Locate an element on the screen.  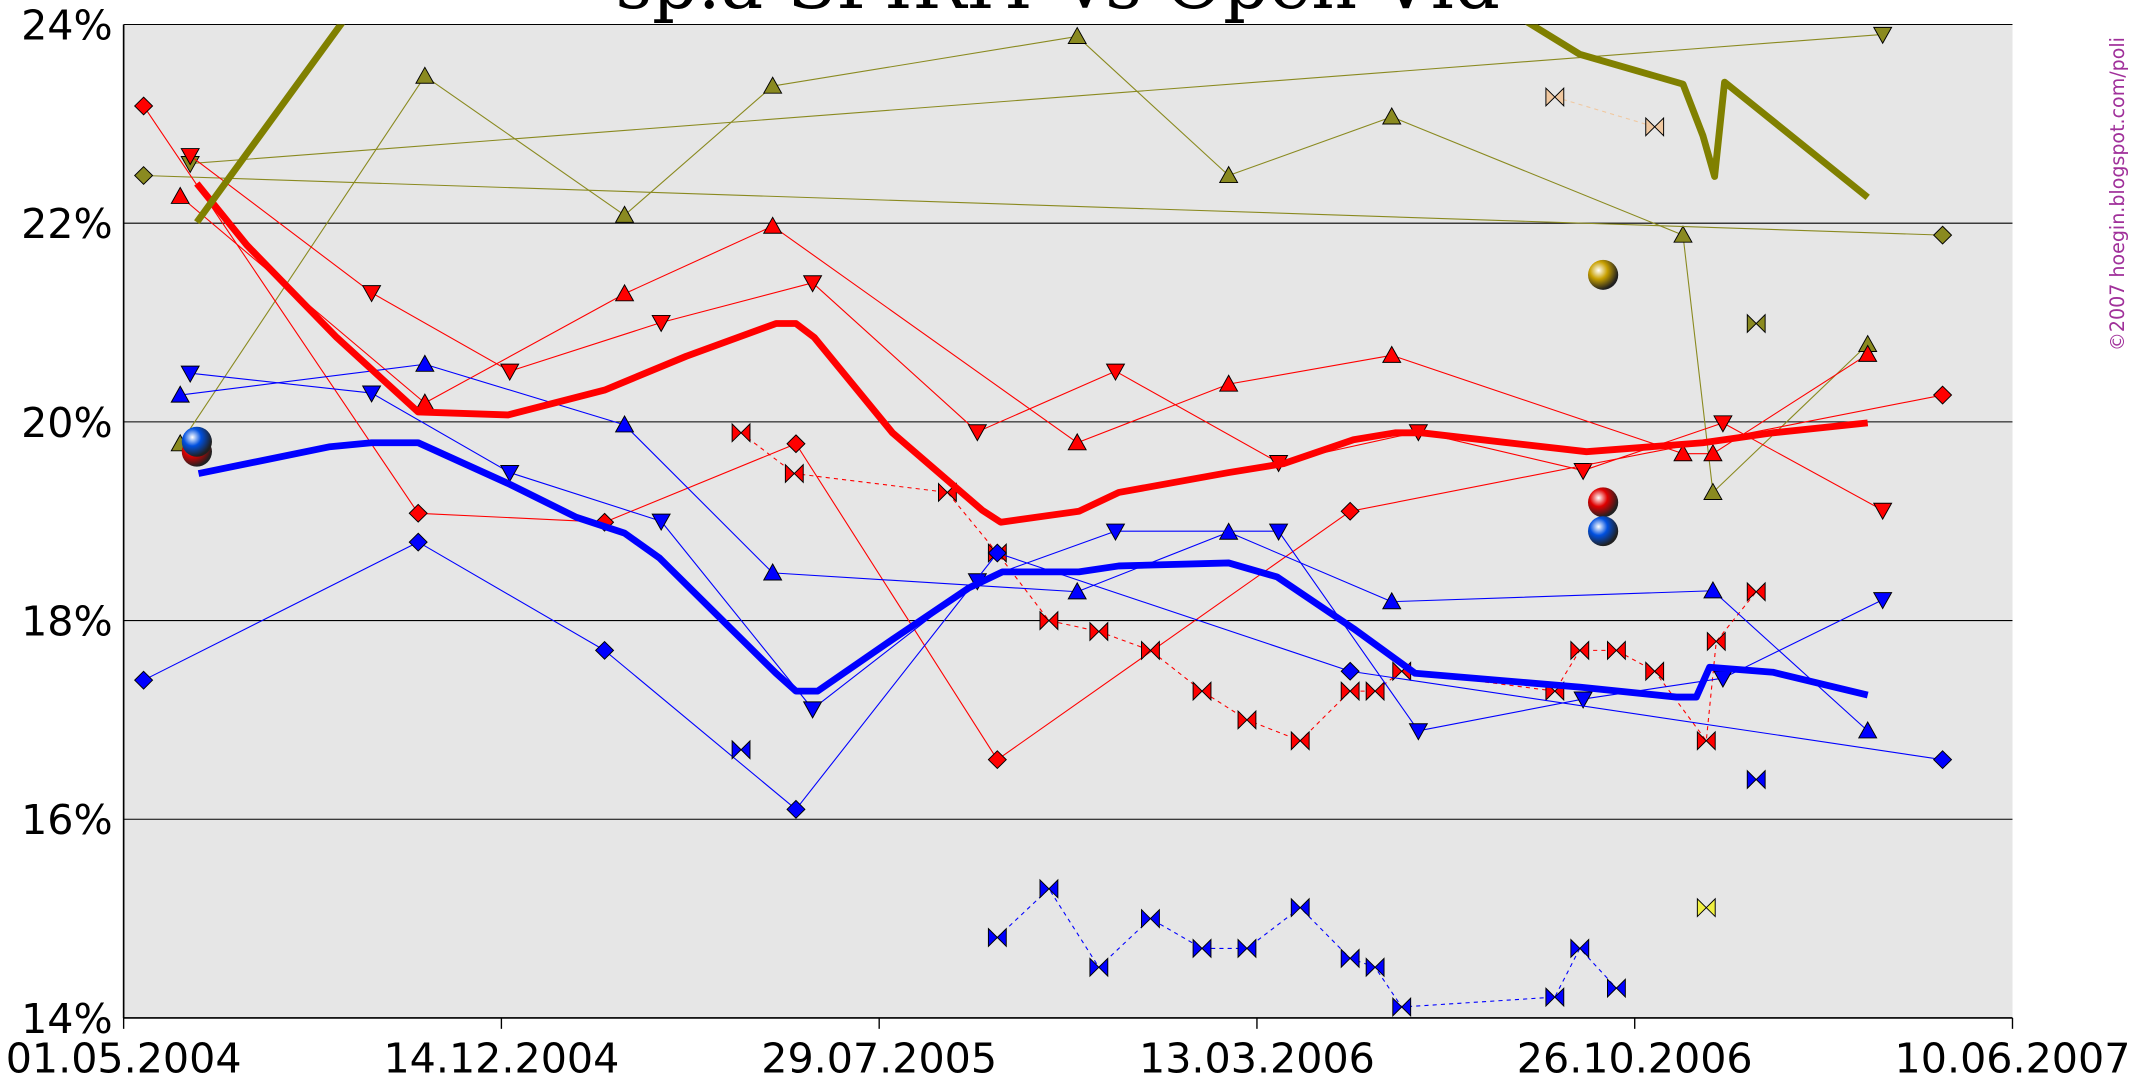
chart-title: sp.a-SPIRIT vs Open Vld is located at coordinates (1058, 12).